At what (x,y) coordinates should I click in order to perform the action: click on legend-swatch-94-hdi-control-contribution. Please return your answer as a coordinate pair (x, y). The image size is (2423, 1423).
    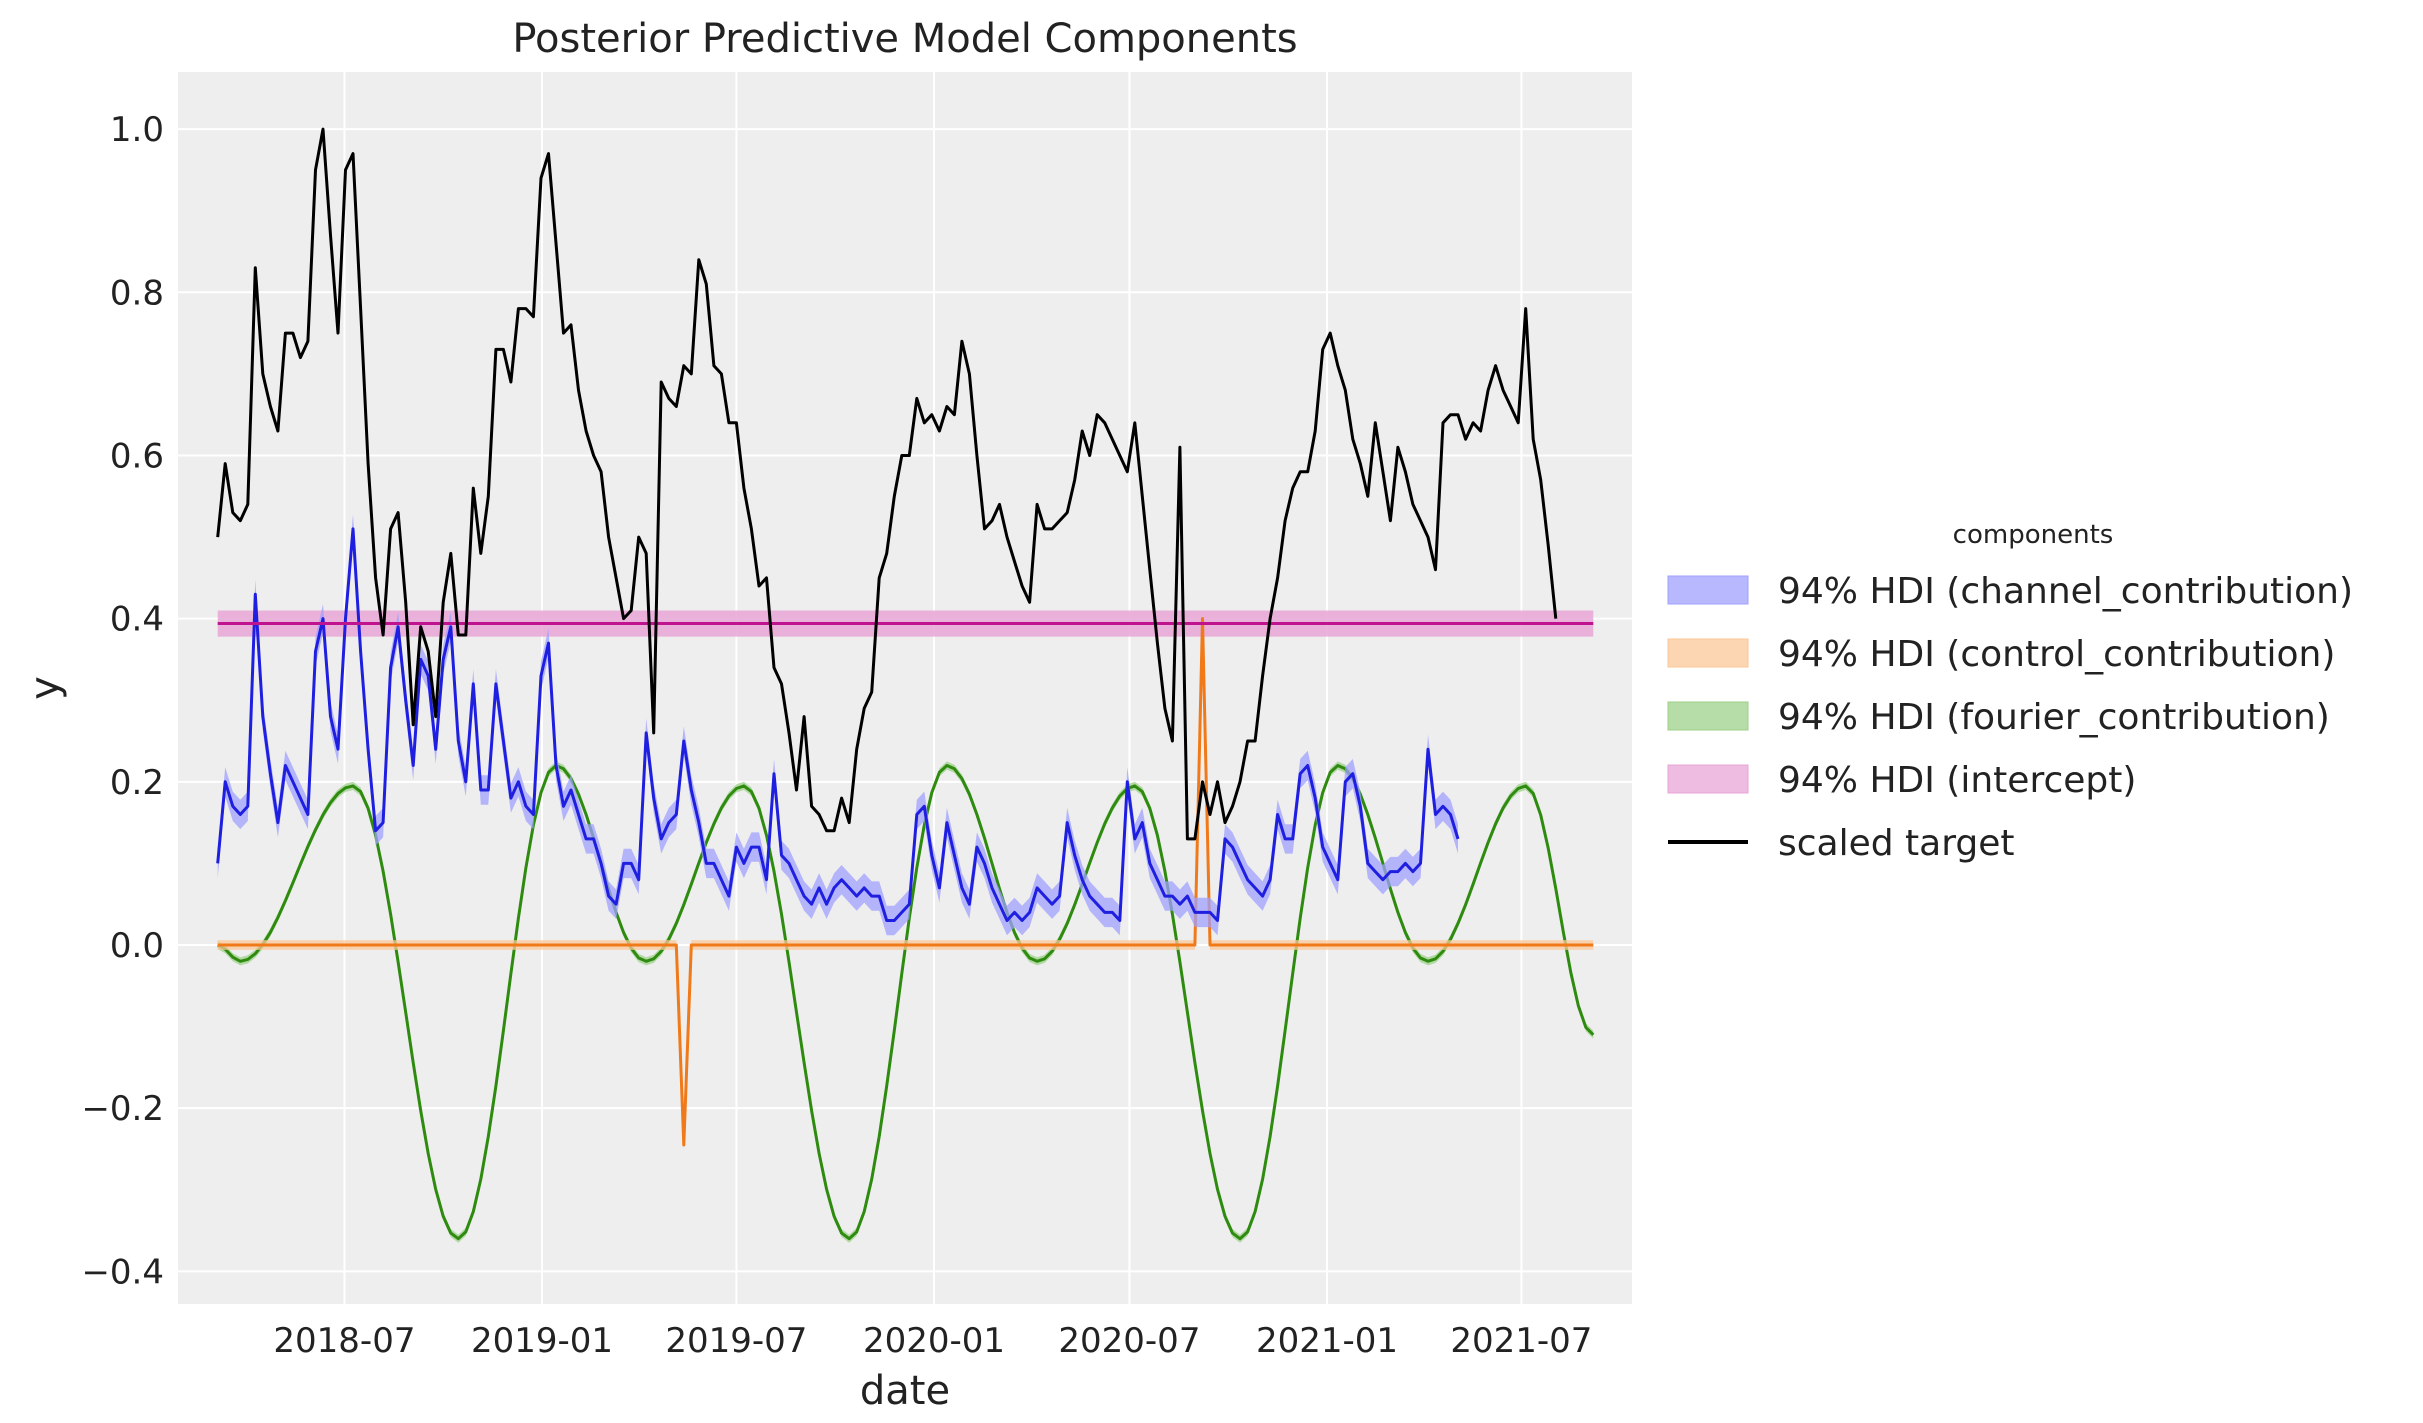
    Looking at the image, I should click on (1708, 653).